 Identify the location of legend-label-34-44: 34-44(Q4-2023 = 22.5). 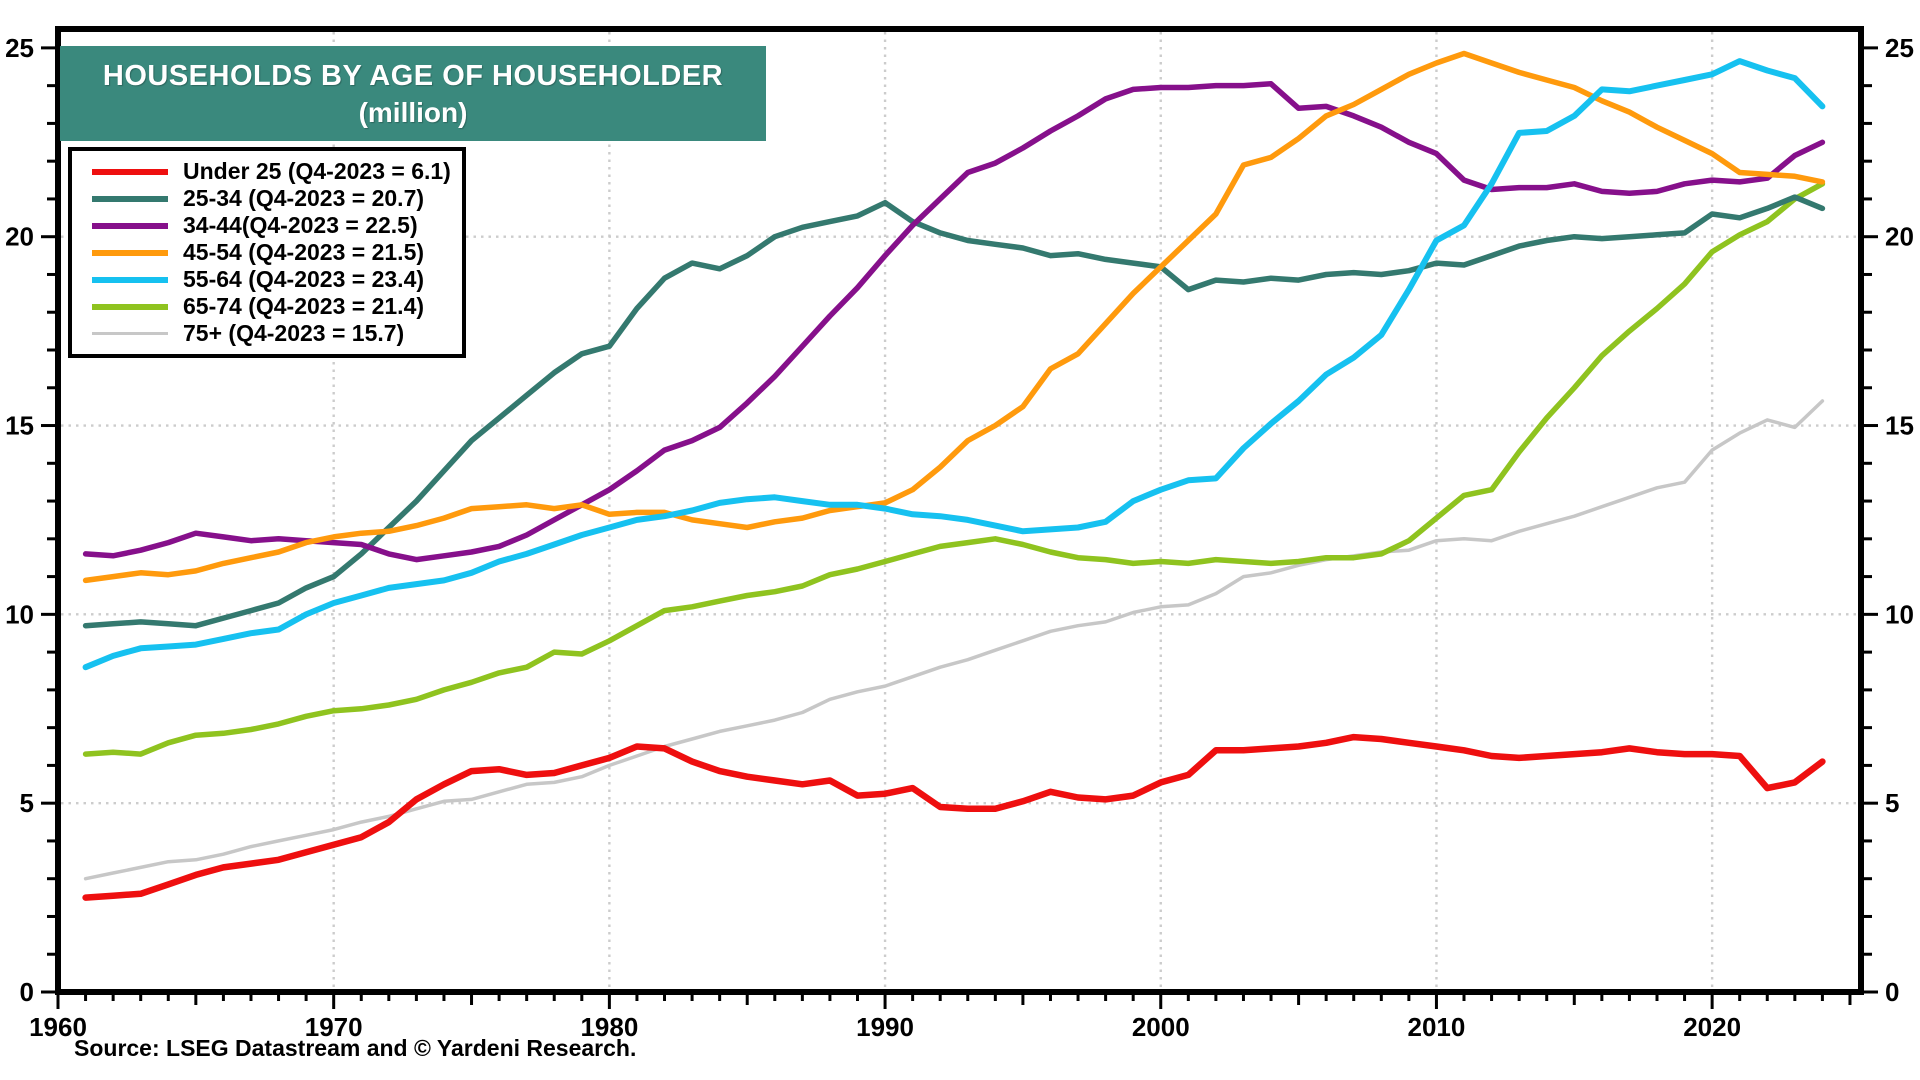
(300, 225).